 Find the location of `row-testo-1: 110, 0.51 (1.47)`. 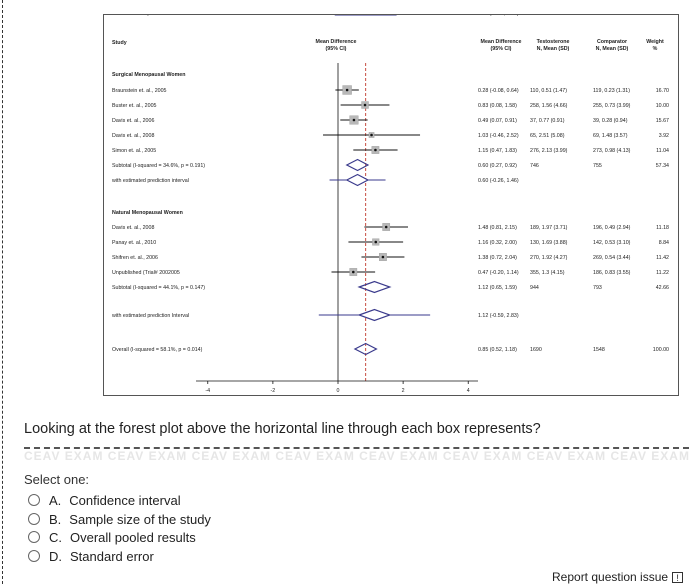

row-testo-1: 110, 0.51 (1.47) is located at coordinates (548, 91).